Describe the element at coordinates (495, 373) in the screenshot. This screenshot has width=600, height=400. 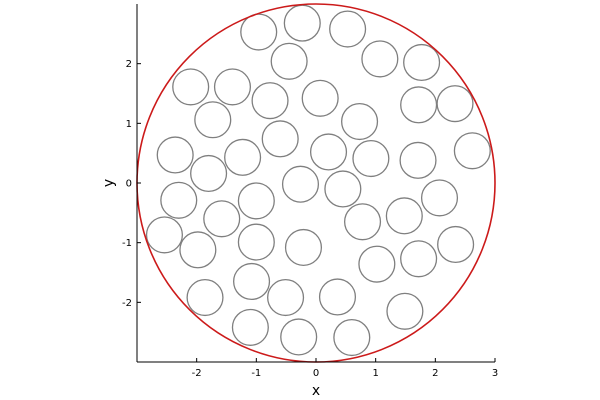
I see `x-tick-label: 3` at that location.